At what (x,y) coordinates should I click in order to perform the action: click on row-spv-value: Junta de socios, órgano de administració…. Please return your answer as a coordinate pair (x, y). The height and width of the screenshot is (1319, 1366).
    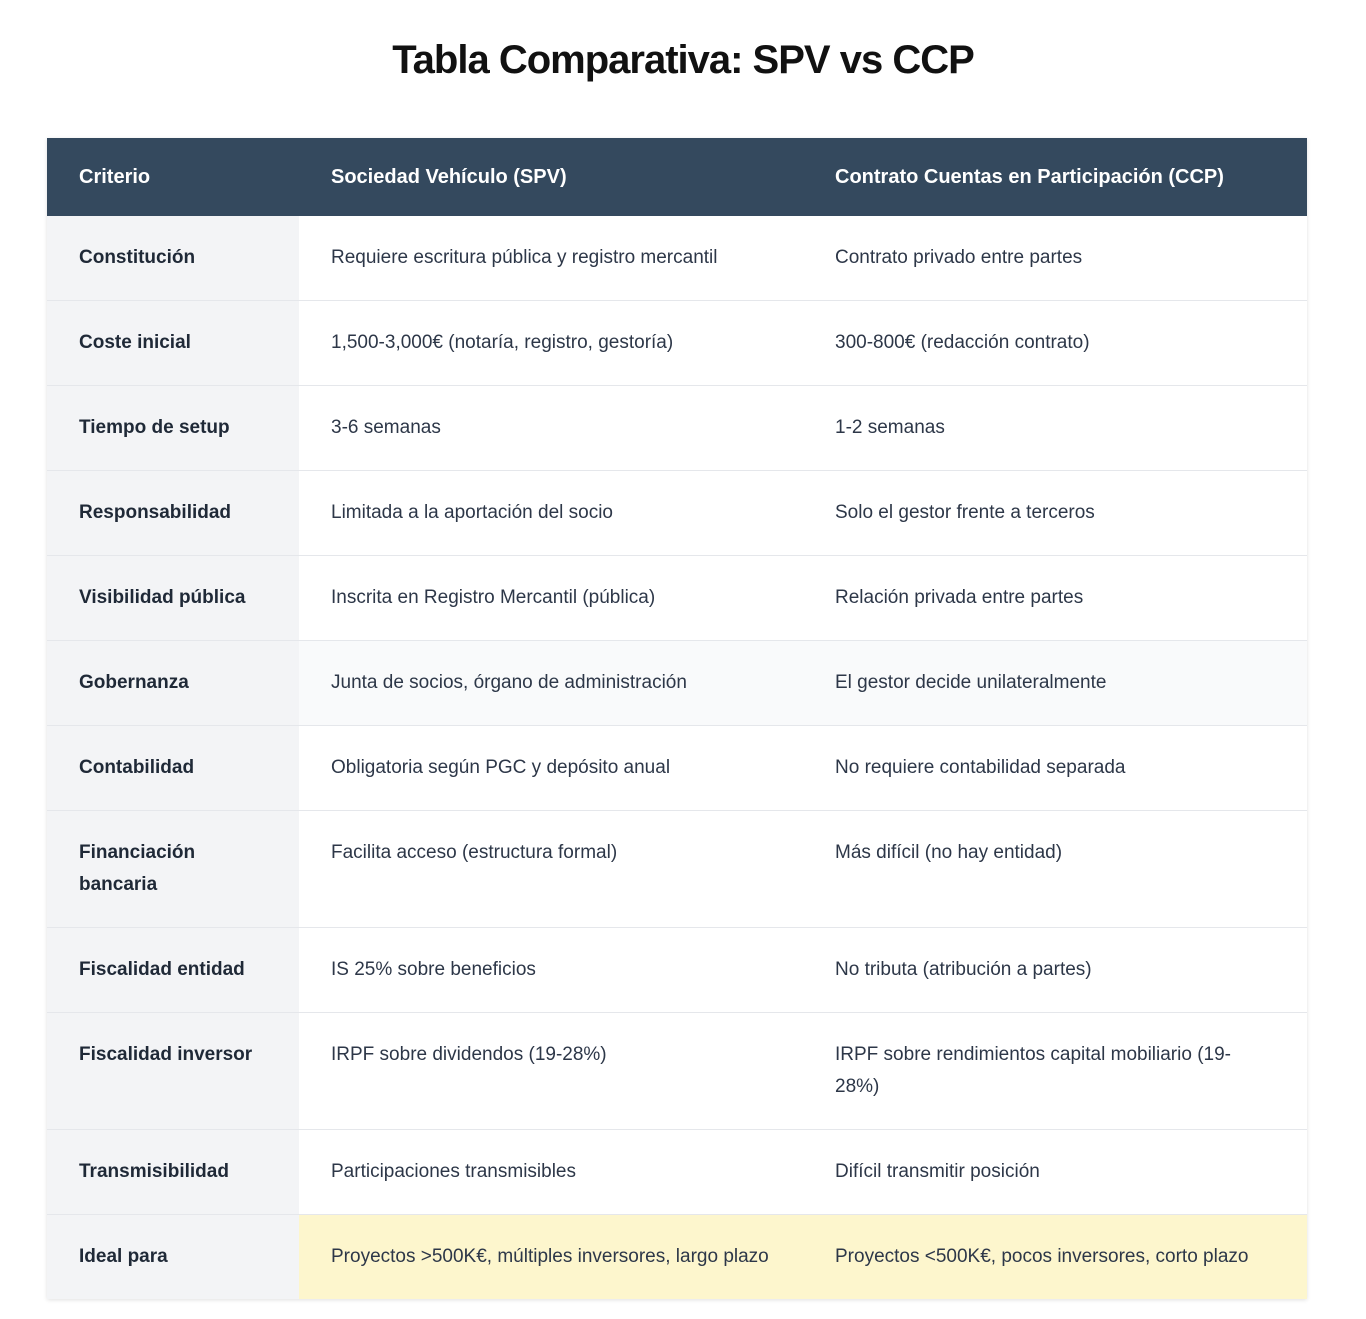
    Looking at the image, I should click on (551, 683).